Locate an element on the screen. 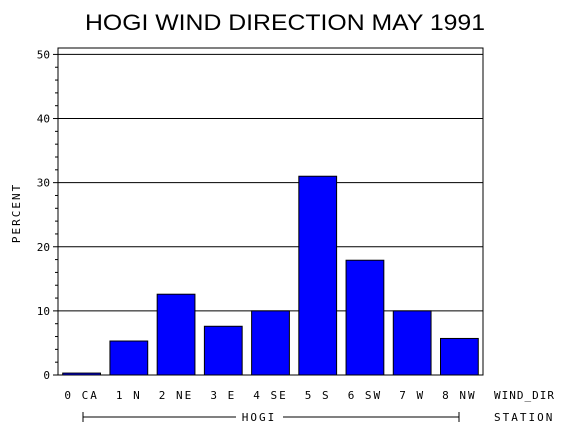  group-bracket: HOGI is located at coordinates (271, 417).